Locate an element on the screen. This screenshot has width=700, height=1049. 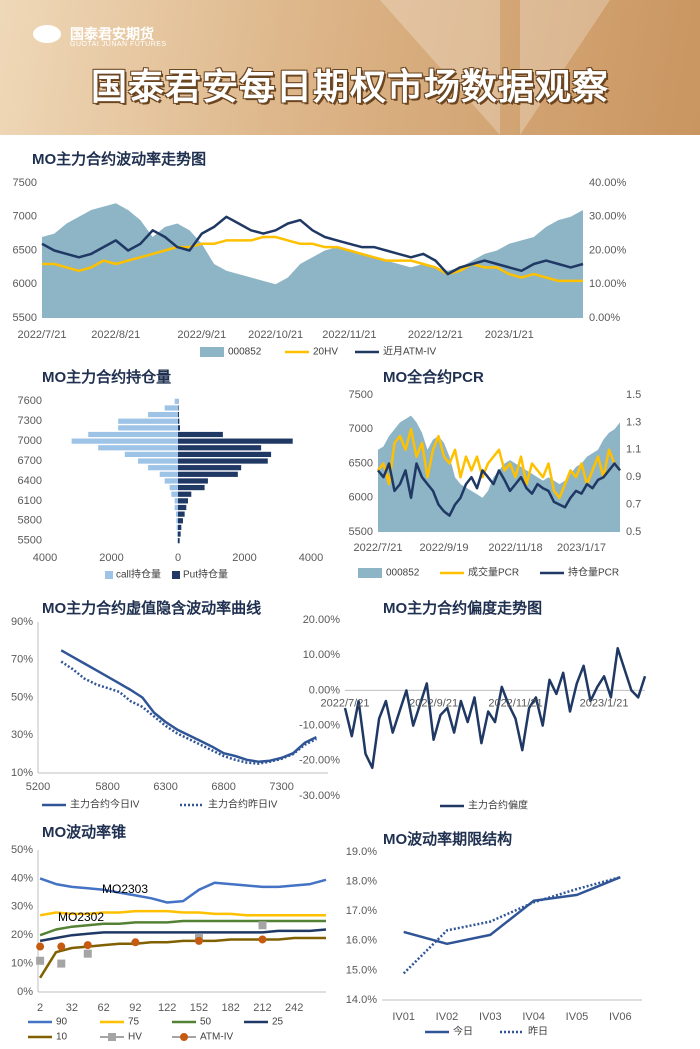
logo-subtext: GUOTAI JUNAN FUTURES is located at coordinates (118, 44).